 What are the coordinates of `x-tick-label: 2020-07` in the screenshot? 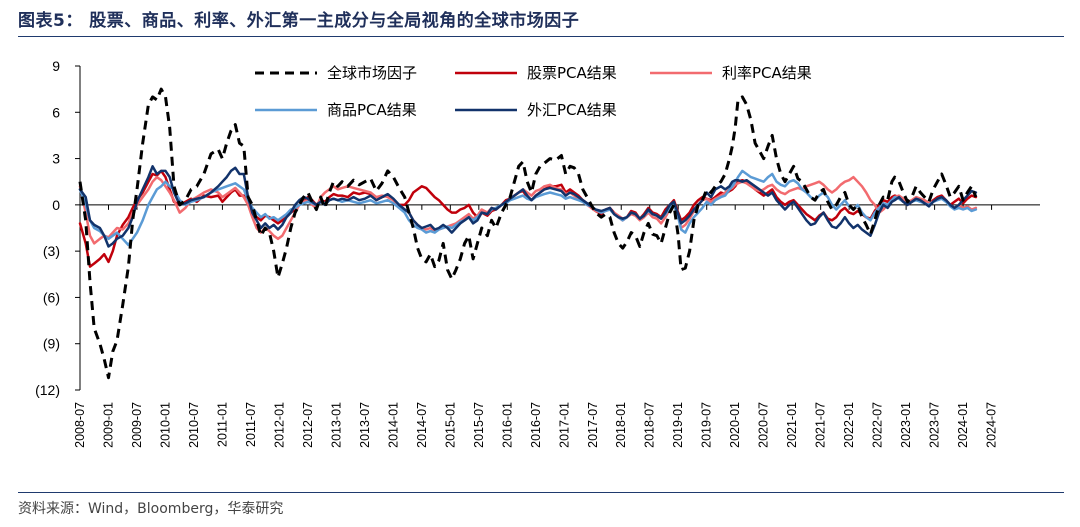 It's located at (764, 425).